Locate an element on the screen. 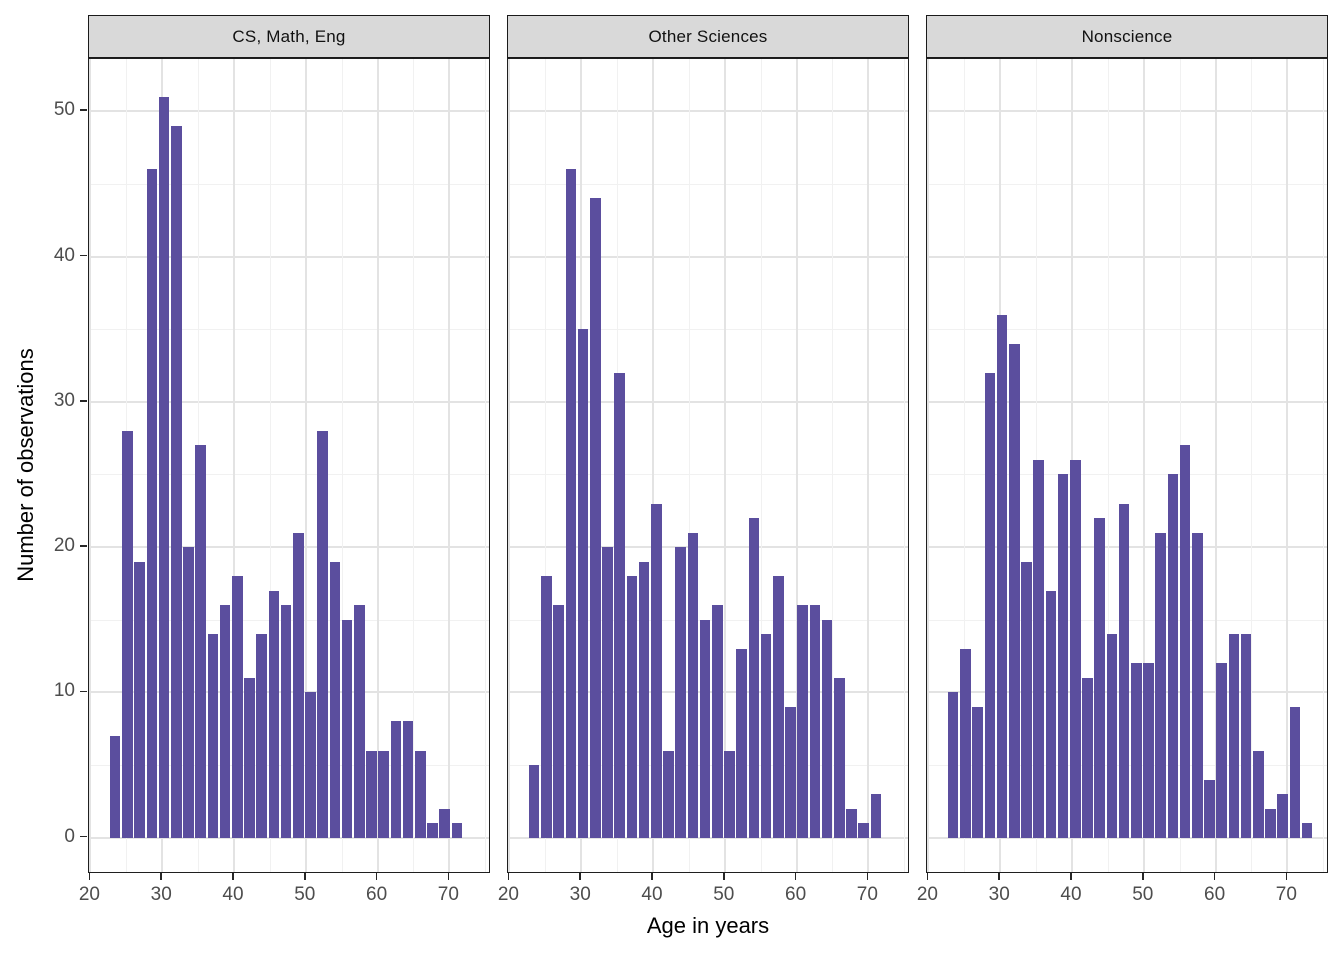  facet-strip: Nonscience is located at coordinates (1127, 36).